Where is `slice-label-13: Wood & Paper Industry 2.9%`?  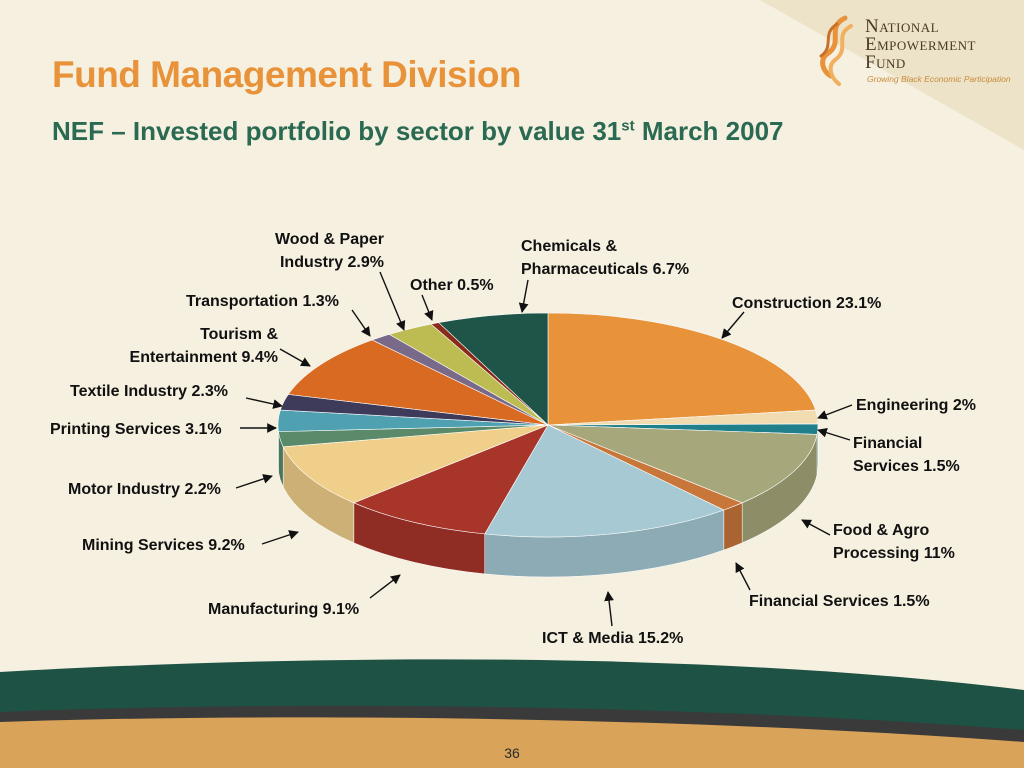
slice-label-13: Wood & Paper Industry 2.9% is located at coordinates (329, 251).